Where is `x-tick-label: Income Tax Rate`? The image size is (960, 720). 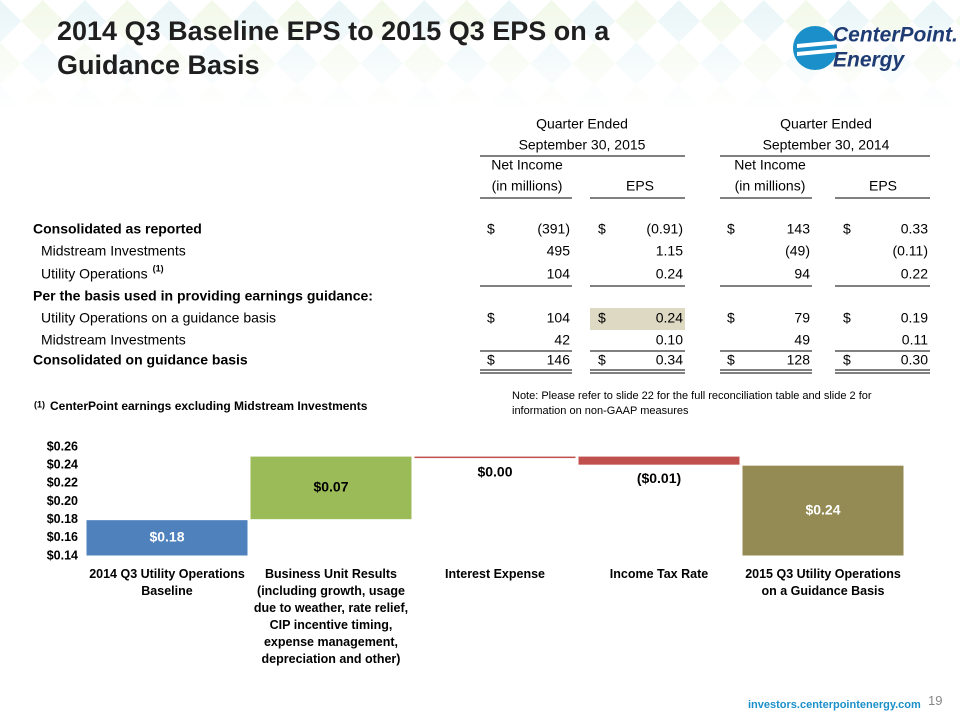
x-tick-label: Income Tax Rate is located at coordinates (659, 574).